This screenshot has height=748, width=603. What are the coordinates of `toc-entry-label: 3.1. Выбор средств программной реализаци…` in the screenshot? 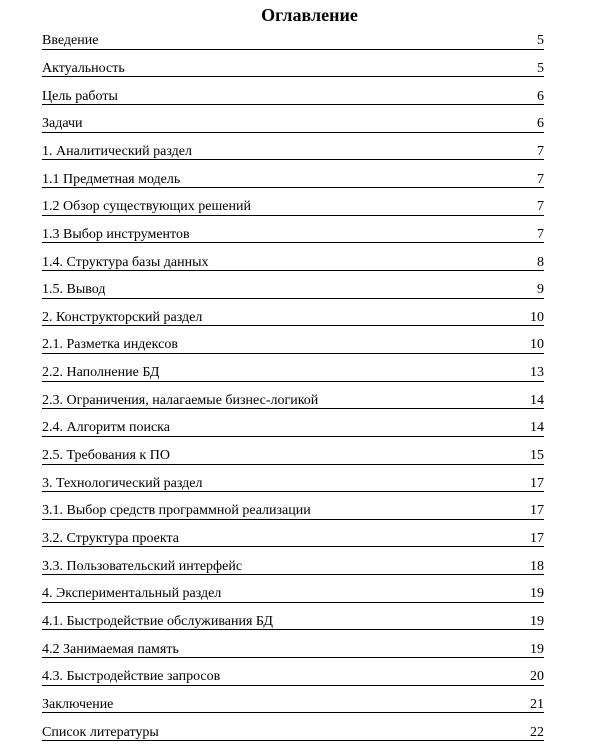 It's located at (176, 511).